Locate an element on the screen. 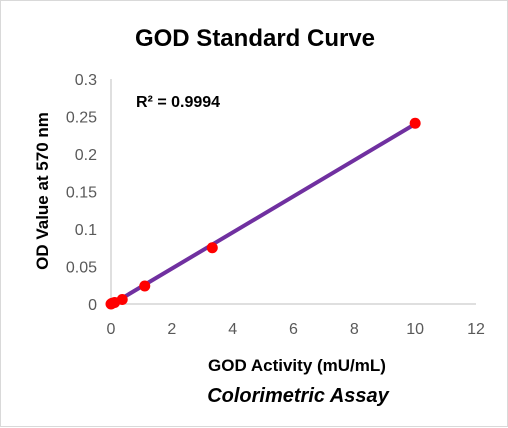 The height and width of the screenshot is (428, 508). y-tick-label: 0.05 is located at coordinates (81, 268).